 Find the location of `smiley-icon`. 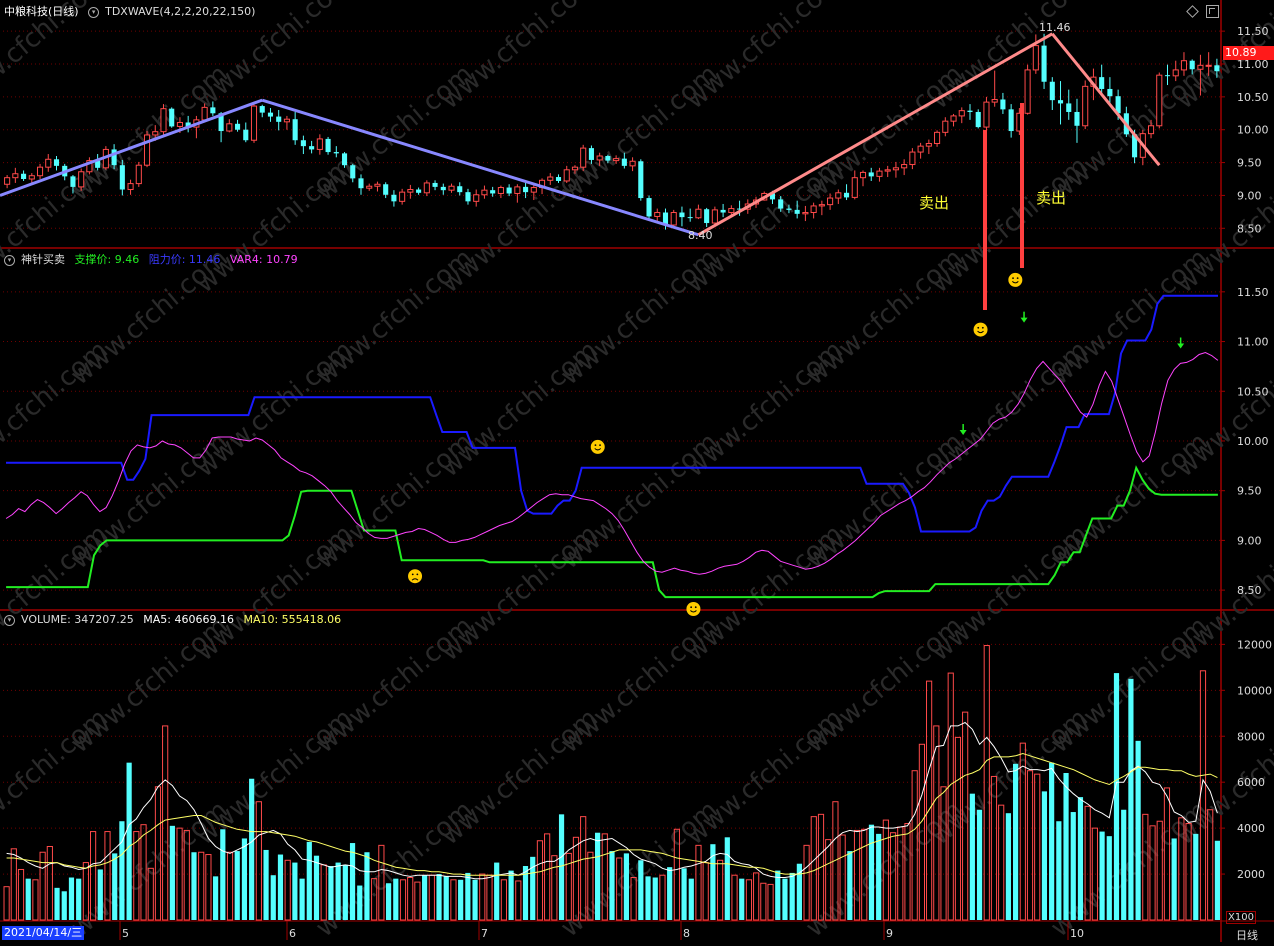

smiley-icon is located at coordinates (693, 609).